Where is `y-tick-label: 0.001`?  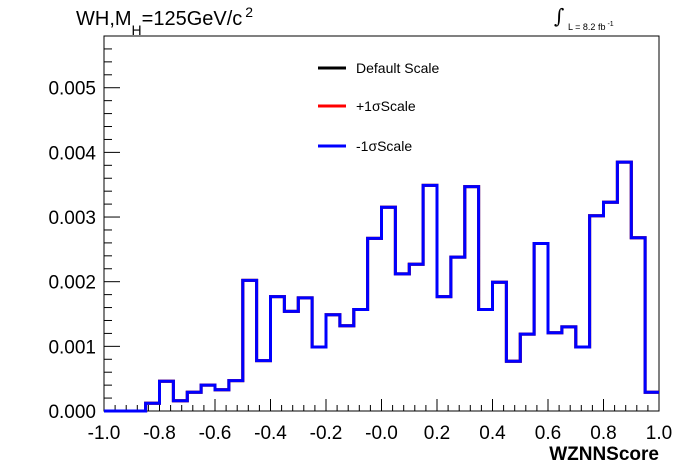
y-tick-label: 0.001 is located at coordinates (72, 347).